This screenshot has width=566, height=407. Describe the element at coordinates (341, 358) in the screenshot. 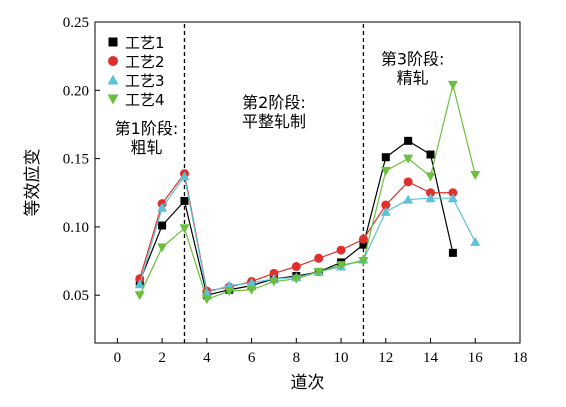

I see `x-tick-label: 10` at that location.